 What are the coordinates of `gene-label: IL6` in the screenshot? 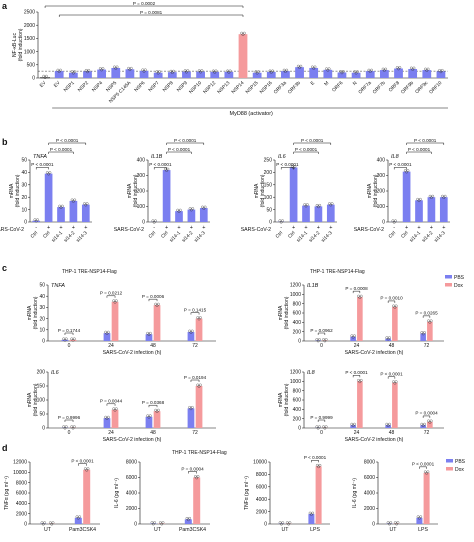 It's located at (55, 373).